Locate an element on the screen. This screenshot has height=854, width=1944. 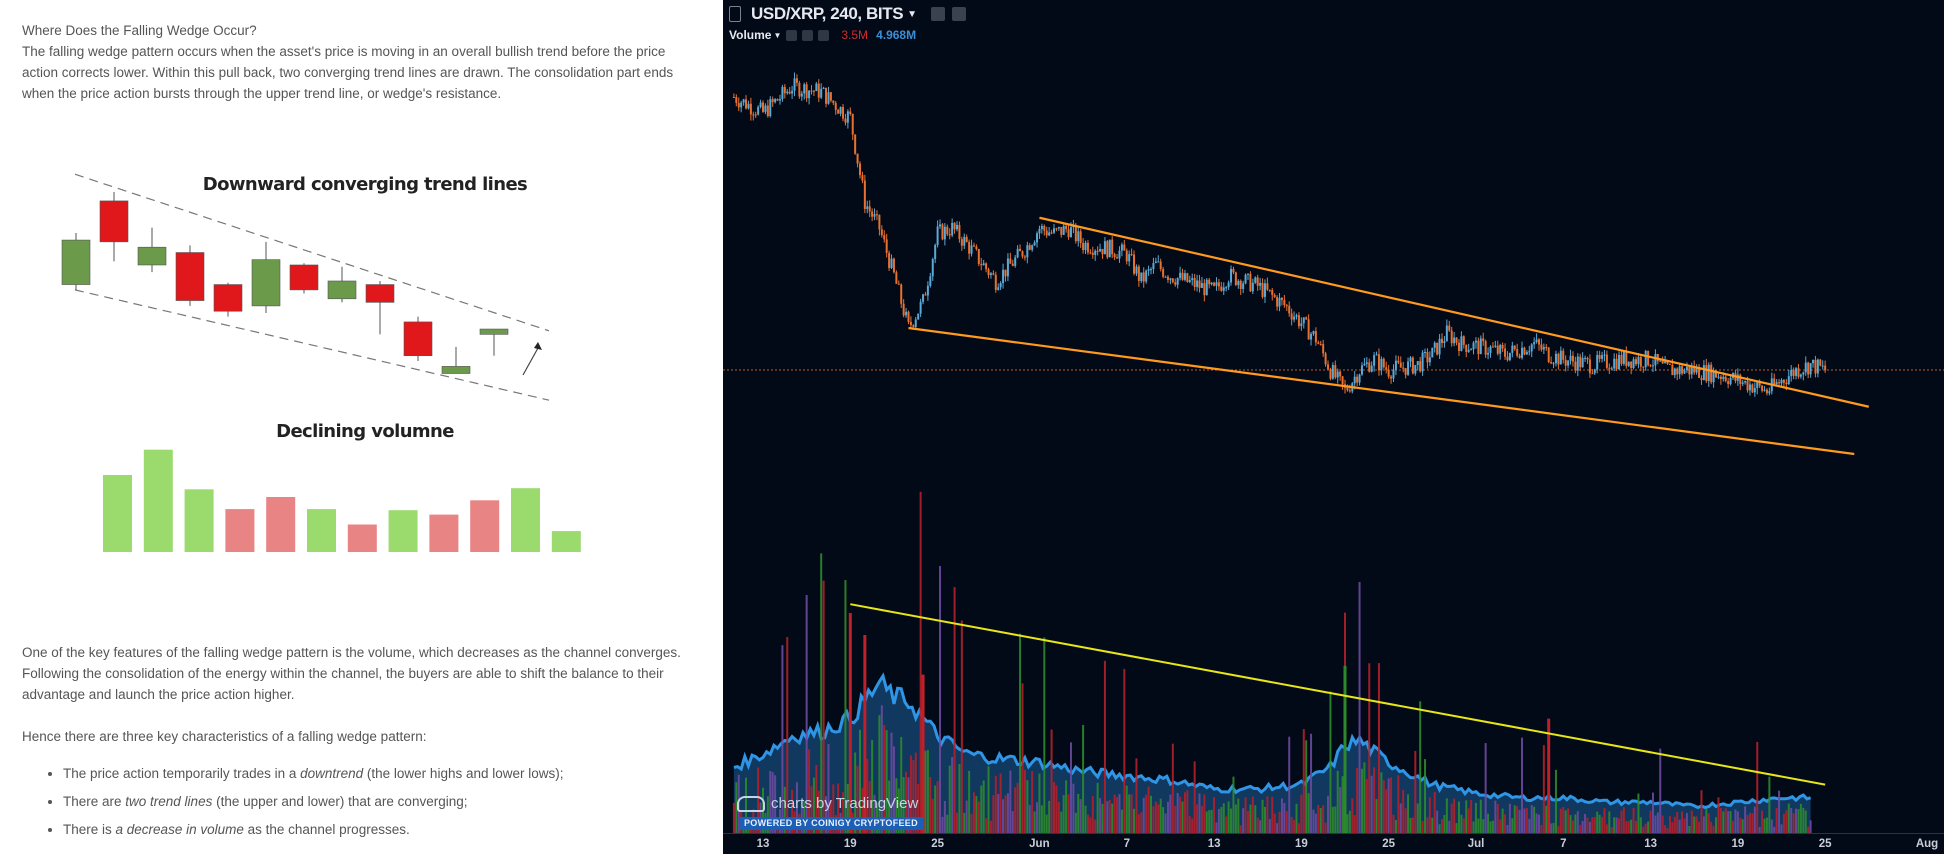
diagram-volume-bar is located at coordinates (240, 530).